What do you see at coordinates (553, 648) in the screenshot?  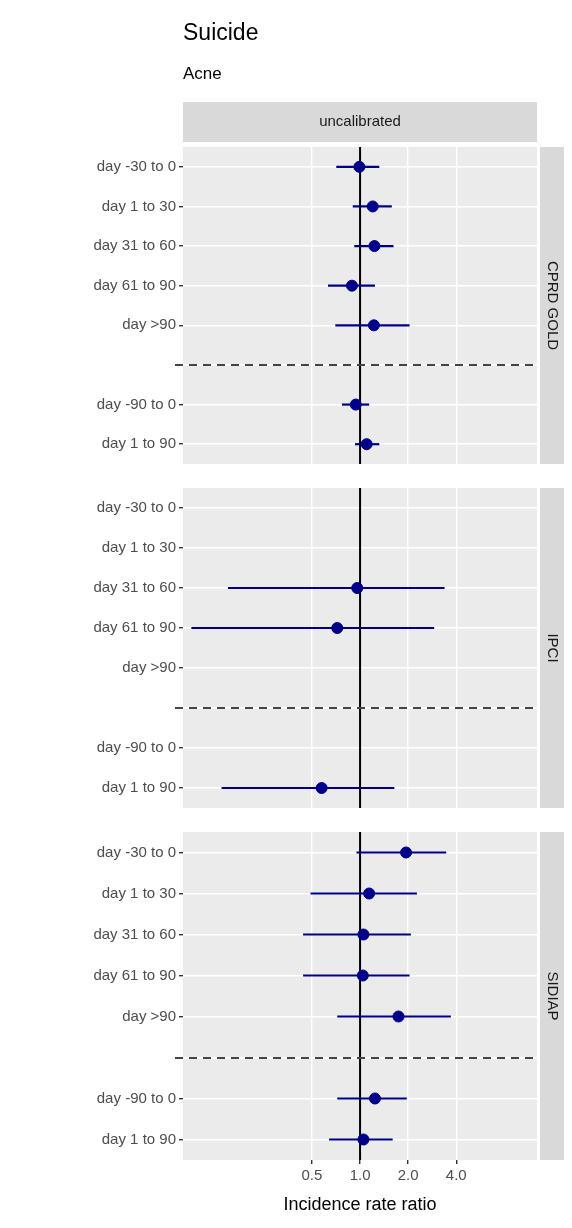 I see `y2-axis-title: IPCI` at bounding box center [553, 648].